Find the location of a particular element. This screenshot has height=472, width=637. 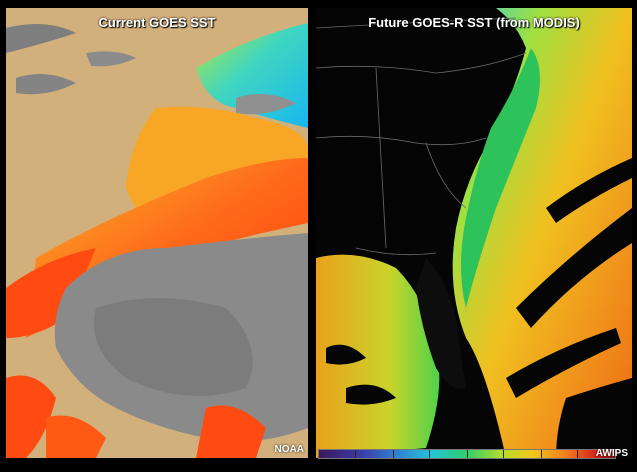

awips-credit-label: AWIPS is located at coordinates (611, 453).